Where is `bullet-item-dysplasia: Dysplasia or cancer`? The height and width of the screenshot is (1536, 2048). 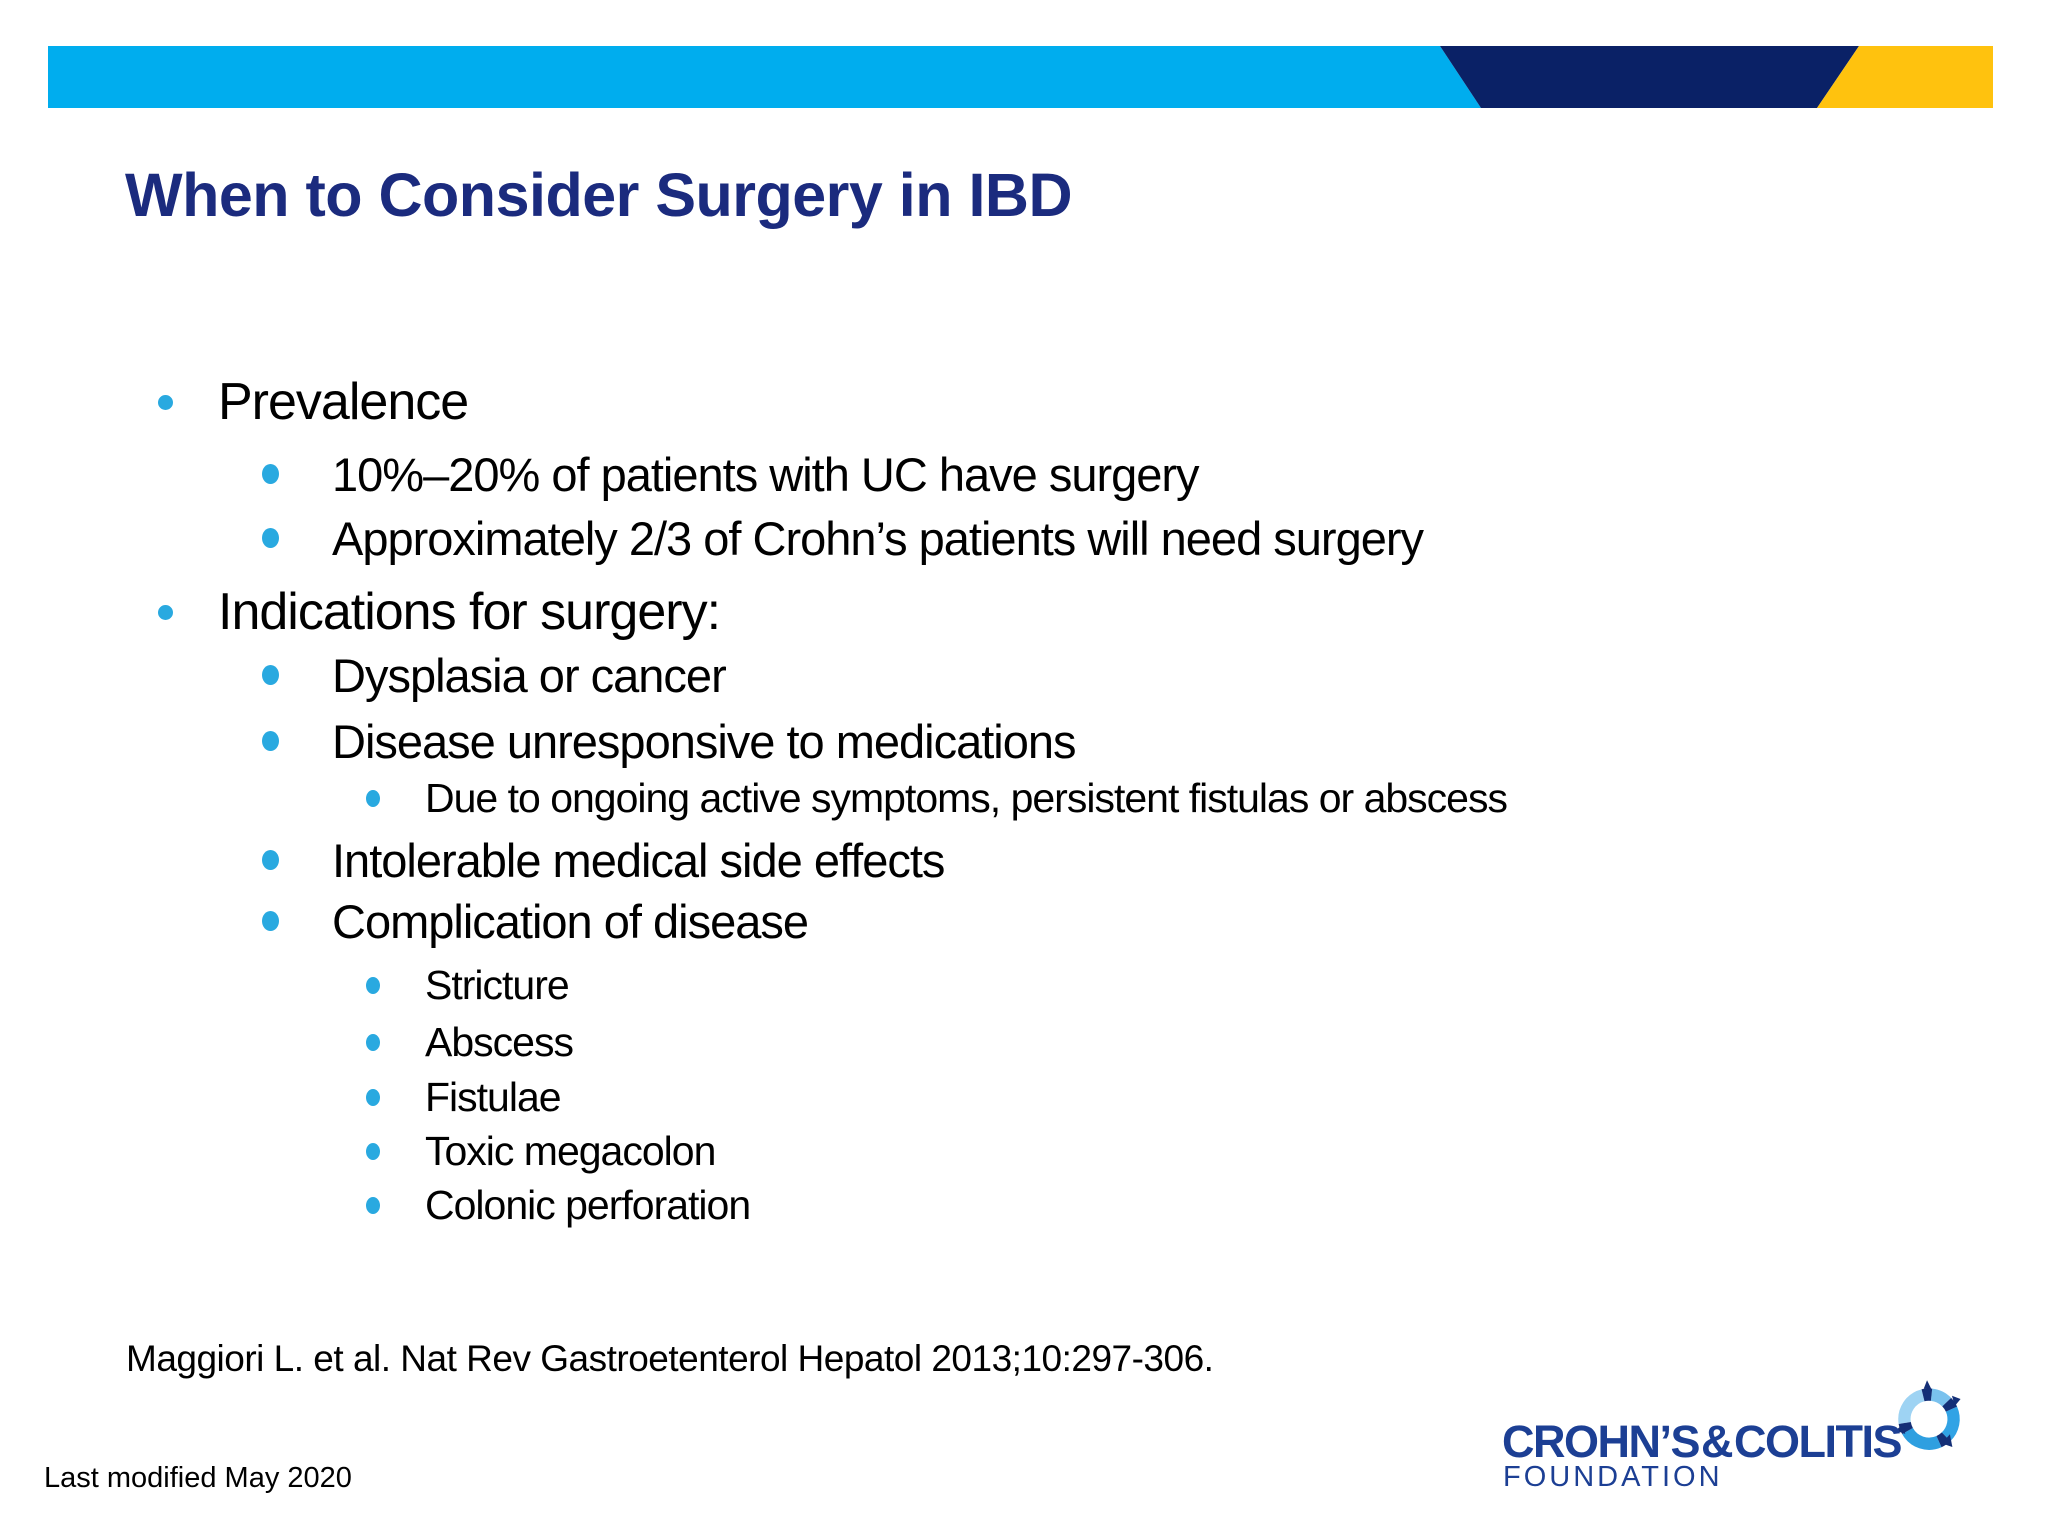 bullet-item-dysplasia: Dysplasia or cancer is located at coordinates (494, 675).